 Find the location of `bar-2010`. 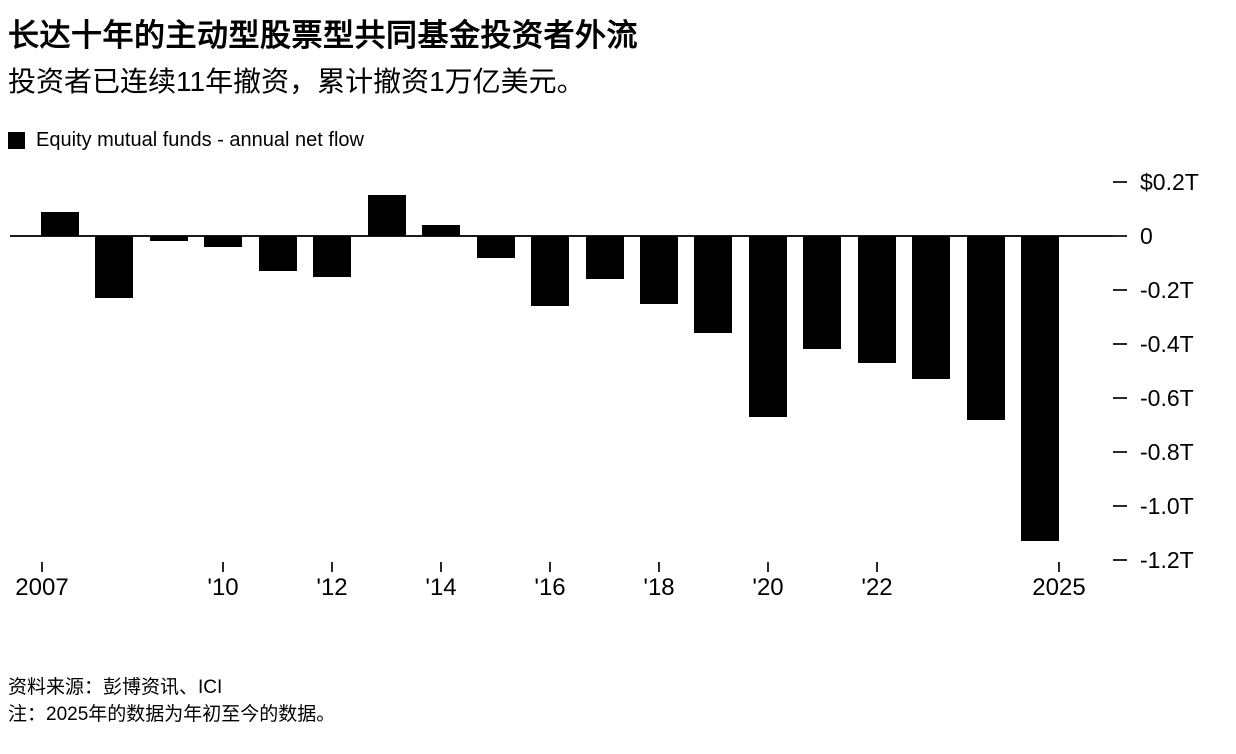

bar-2010 is located at coordinates (223, 241).